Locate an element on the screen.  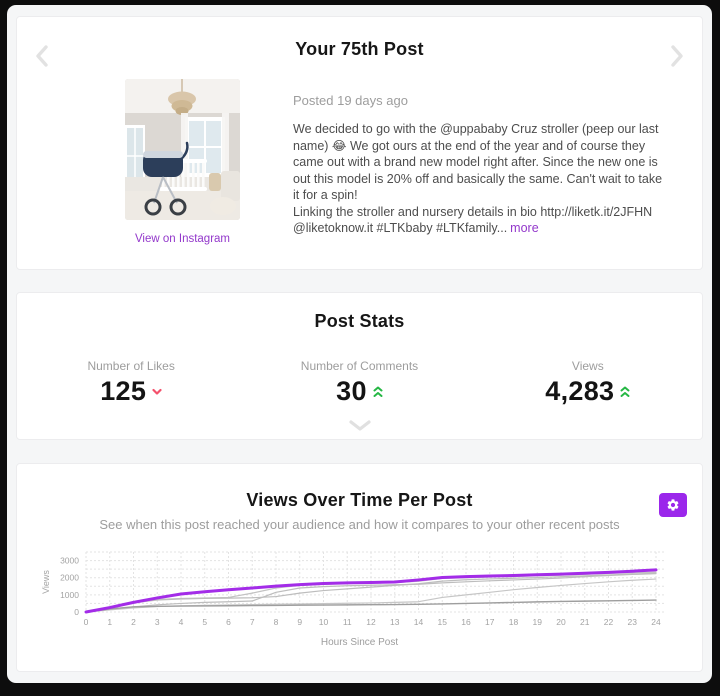
stat-comments-label: Number of Comments is located at coordinates (359, 366).